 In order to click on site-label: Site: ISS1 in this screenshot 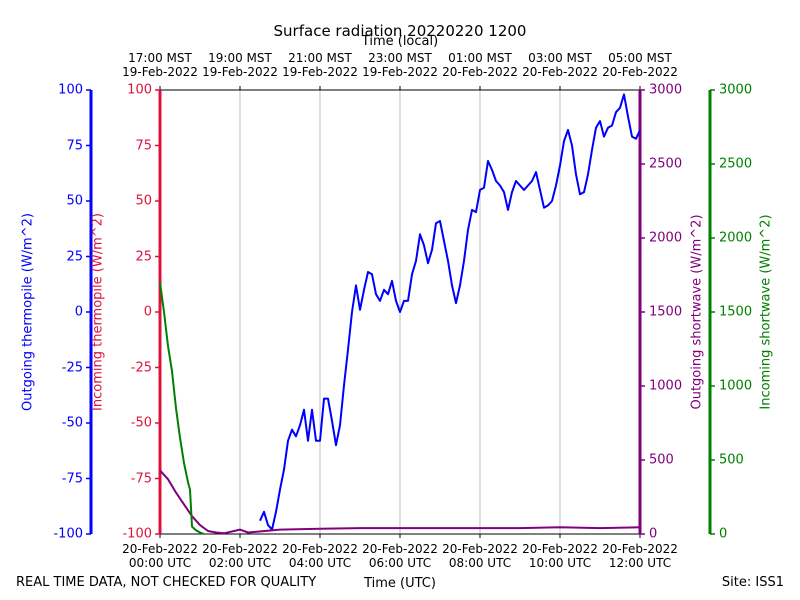, I will do `click(752, 582)`.